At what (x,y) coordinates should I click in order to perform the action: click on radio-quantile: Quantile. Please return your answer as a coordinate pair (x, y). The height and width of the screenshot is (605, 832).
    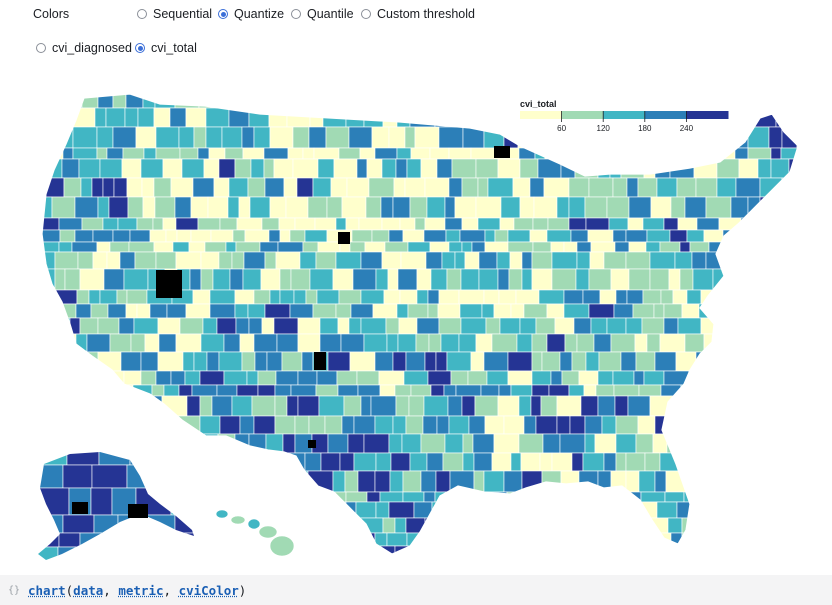
    Looking at the image, I should click on (322, 14).